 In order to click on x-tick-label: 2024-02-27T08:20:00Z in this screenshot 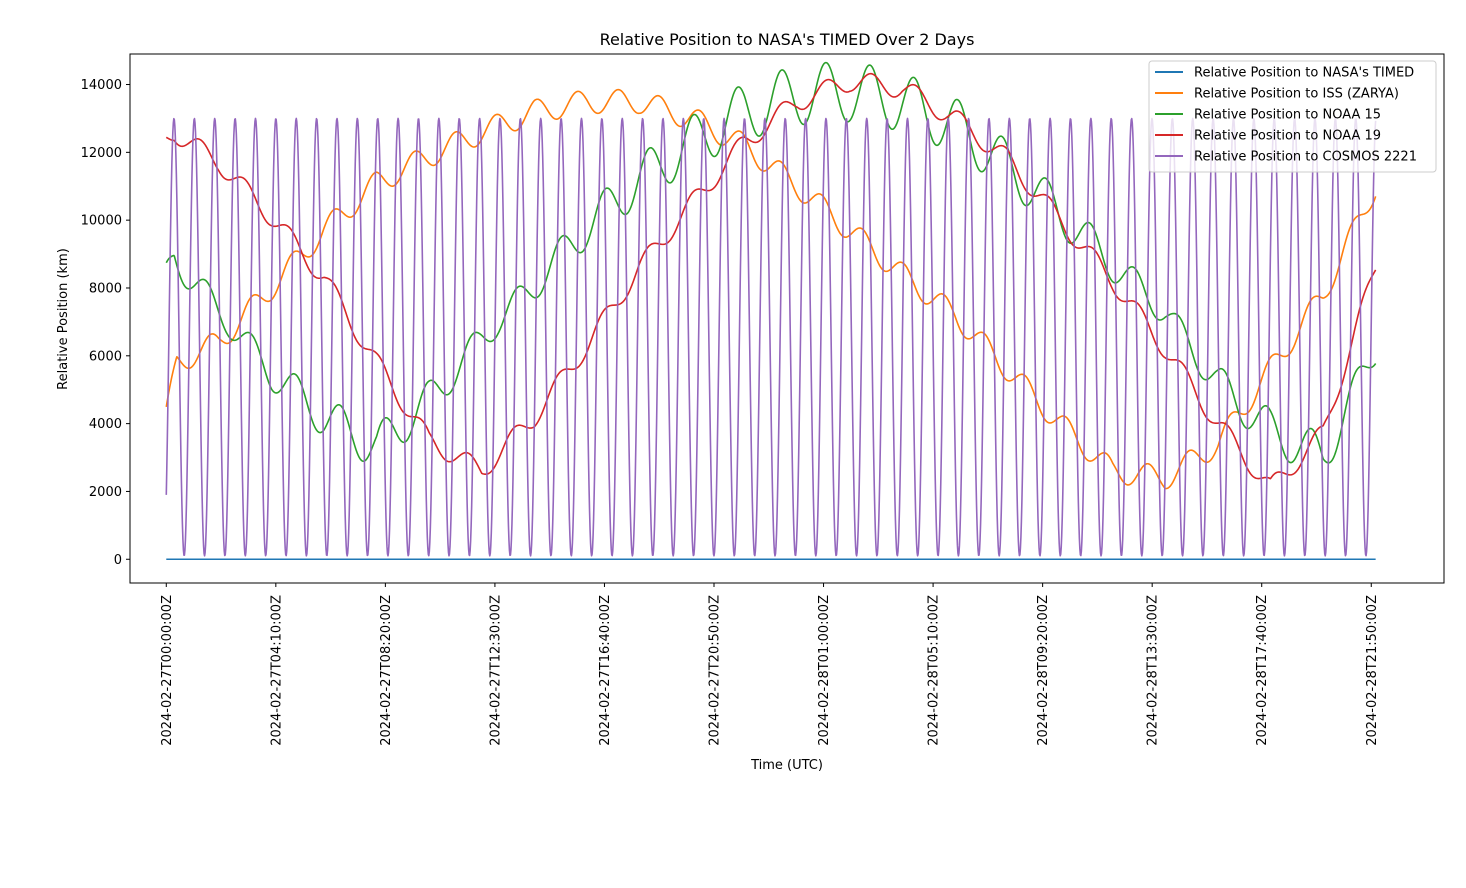, I will do `click(386, 670)`.